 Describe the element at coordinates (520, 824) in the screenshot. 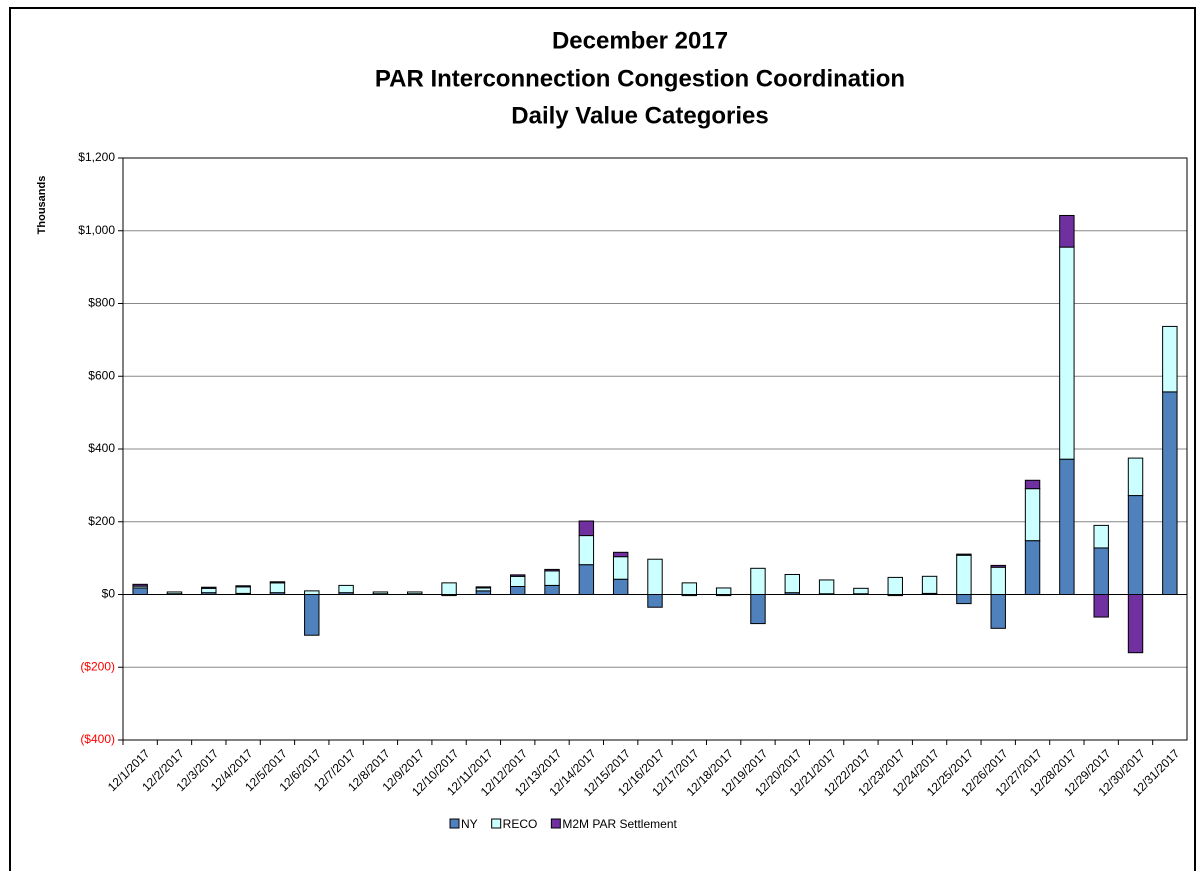

I see `legend-label: RECO` at that location.